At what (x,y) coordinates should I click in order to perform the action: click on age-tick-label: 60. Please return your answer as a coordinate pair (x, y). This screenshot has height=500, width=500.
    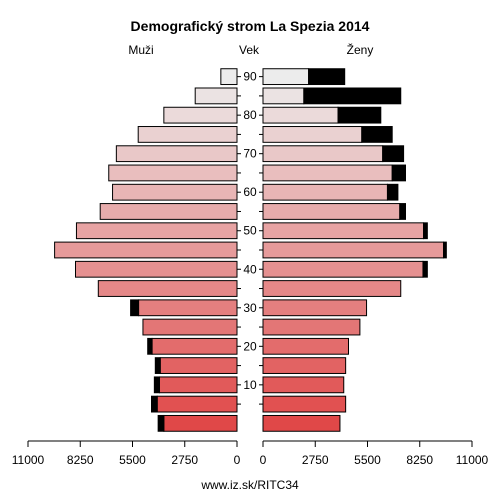
    Looking at the image, I should click on (250, 192).